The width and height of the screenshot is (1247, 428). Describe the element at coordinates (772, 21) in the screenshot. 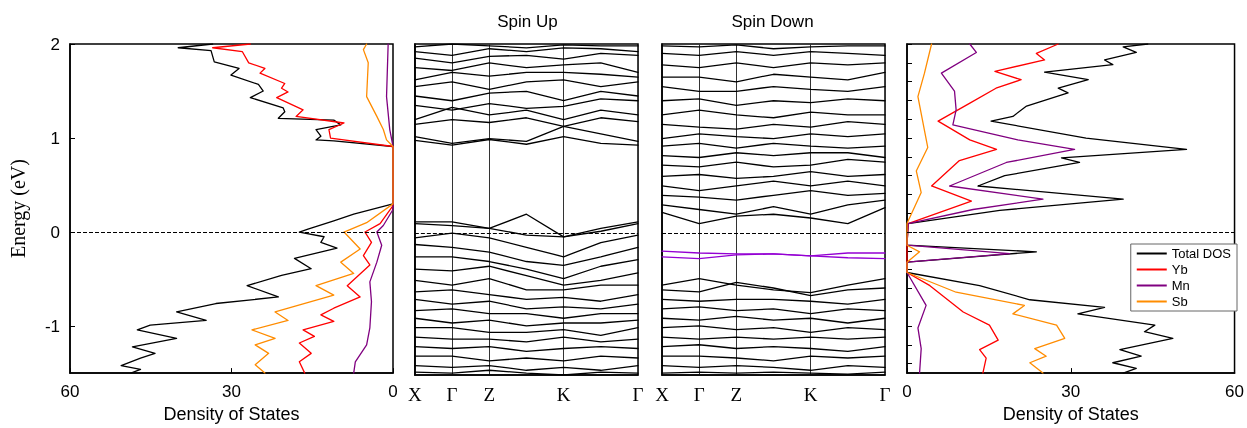

I see `chart-title: Spin Down` at that location.